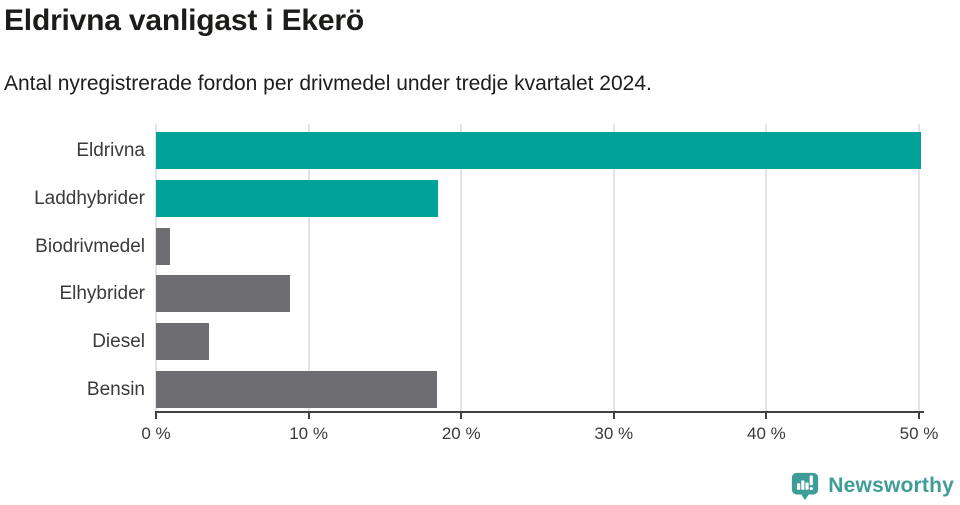 This screenshot has height=505, width=960. What do you see at coordinates (183, 342) in the screenshot?
I see `bar-diesel` at bounding box center [183, 342].